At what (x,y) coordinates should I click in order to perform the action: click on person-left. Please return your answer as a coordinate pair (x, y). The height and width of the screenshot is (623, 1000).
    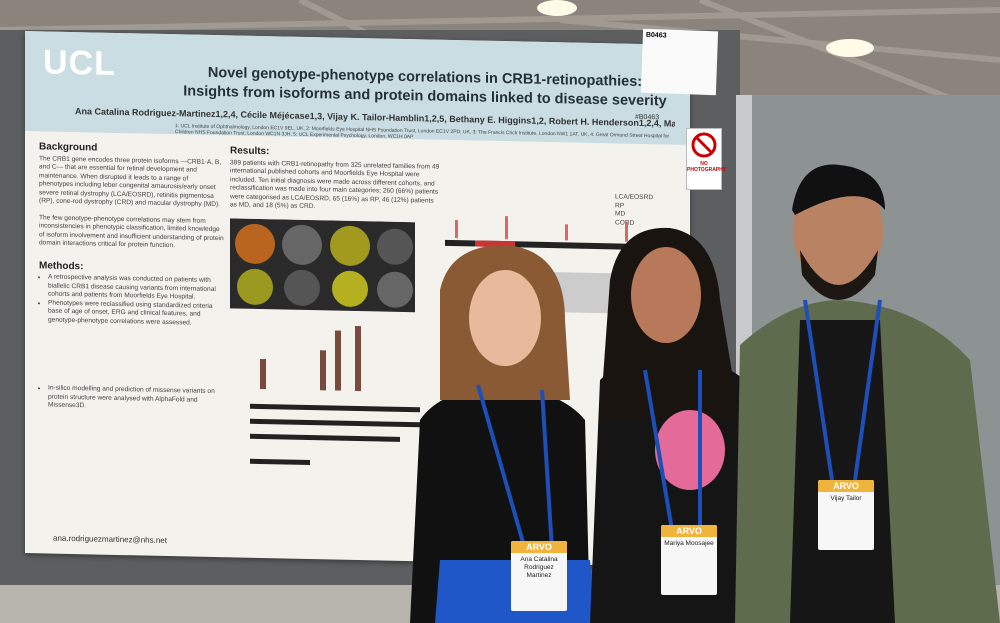
    Looking at the image, I should click on (502, 434).